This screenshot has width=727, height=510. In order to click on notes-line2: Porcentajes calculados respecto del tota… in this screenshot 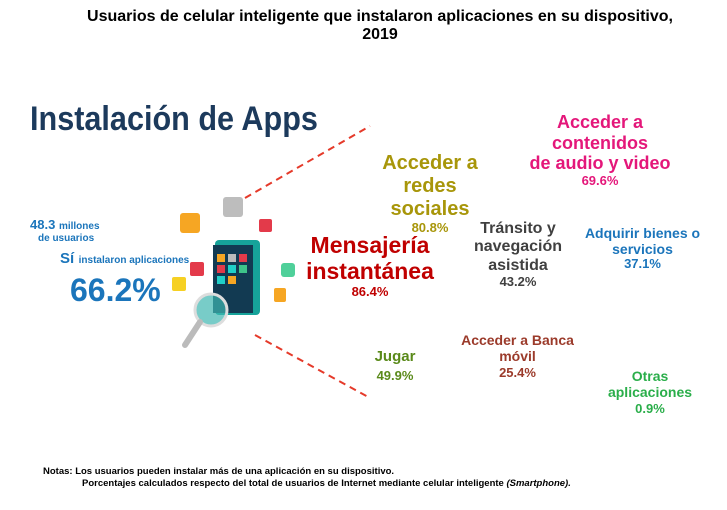, I will do `click(326, 483)`.